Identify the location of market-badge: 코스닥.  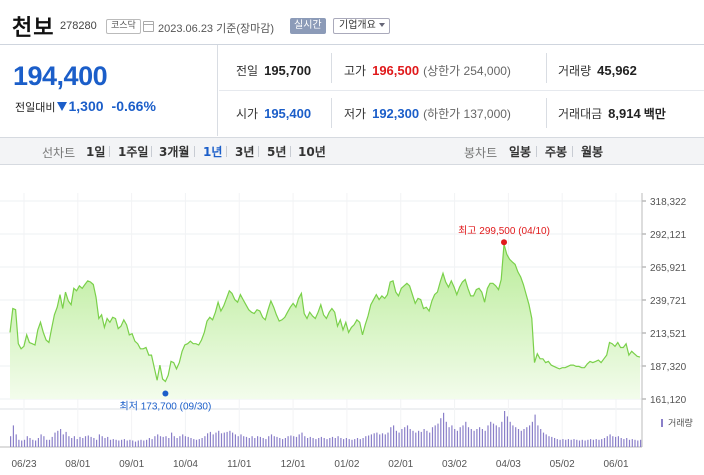
(123, 26).